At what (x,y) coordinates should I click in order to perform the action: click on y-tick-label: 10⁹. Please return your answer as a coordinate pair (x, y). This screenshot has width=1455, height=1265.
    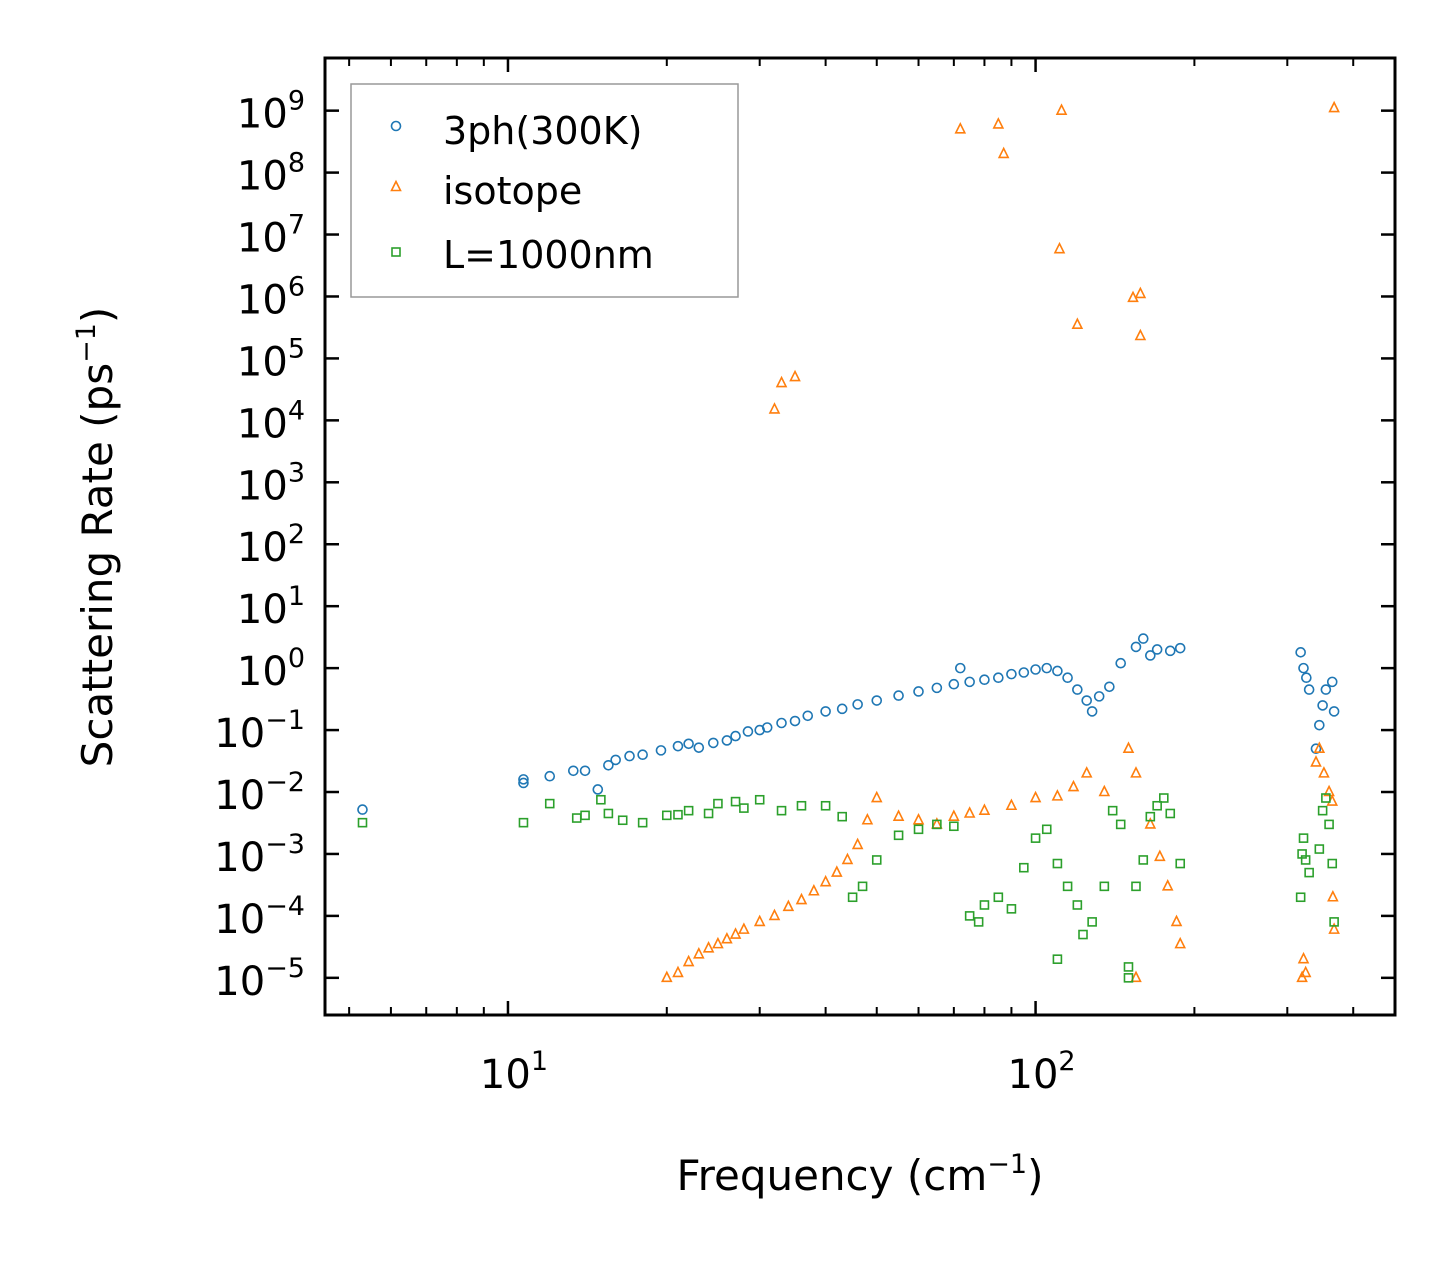
    Looking at the image, I should click on (271, 112).